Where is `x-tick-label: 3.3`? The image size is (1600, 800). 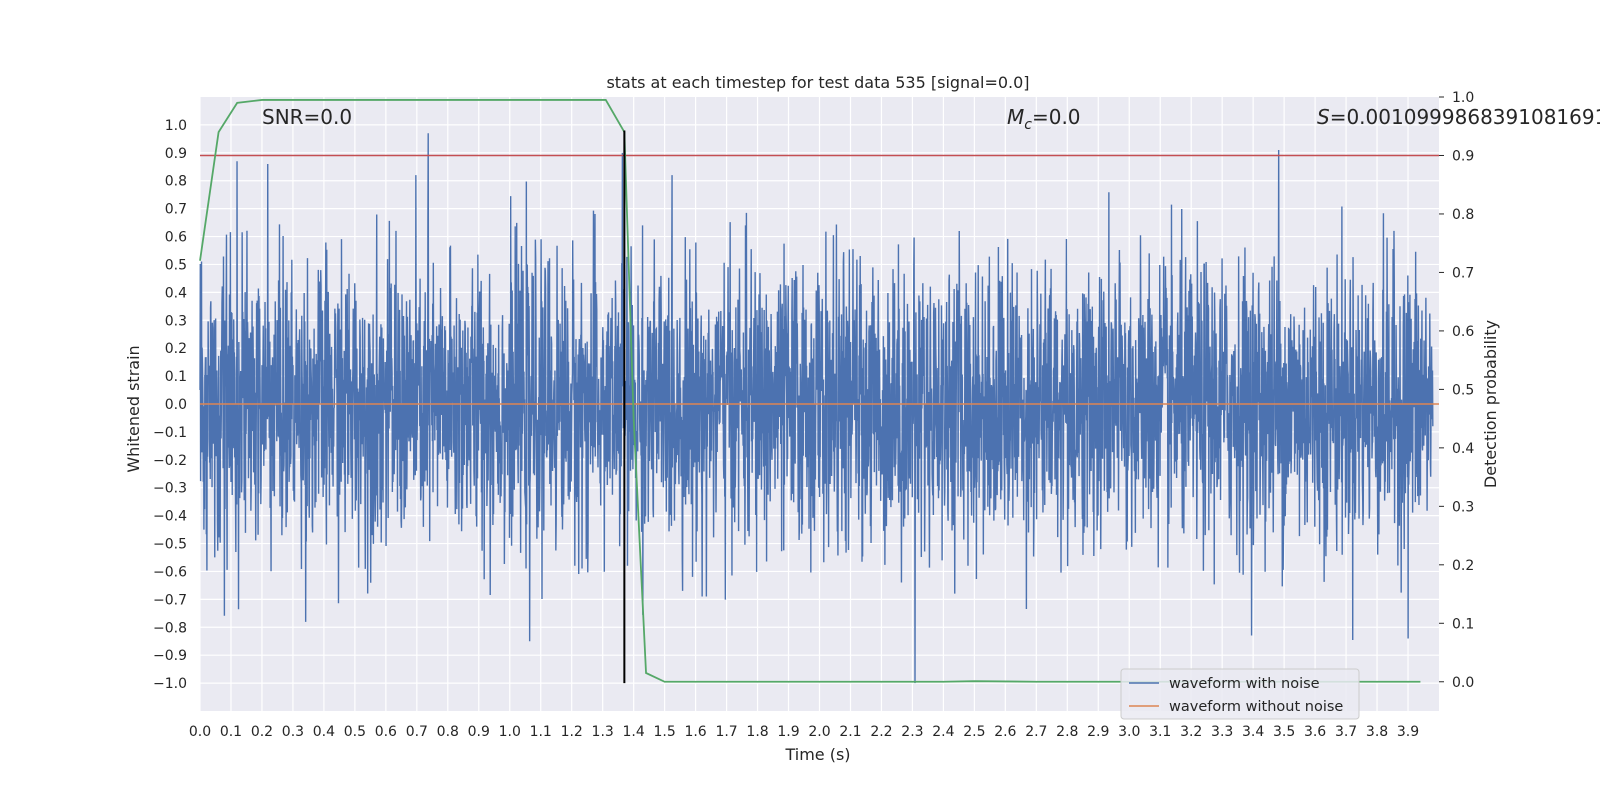
x-tick-label: 3.3 is located at coordinates (1222, 732).